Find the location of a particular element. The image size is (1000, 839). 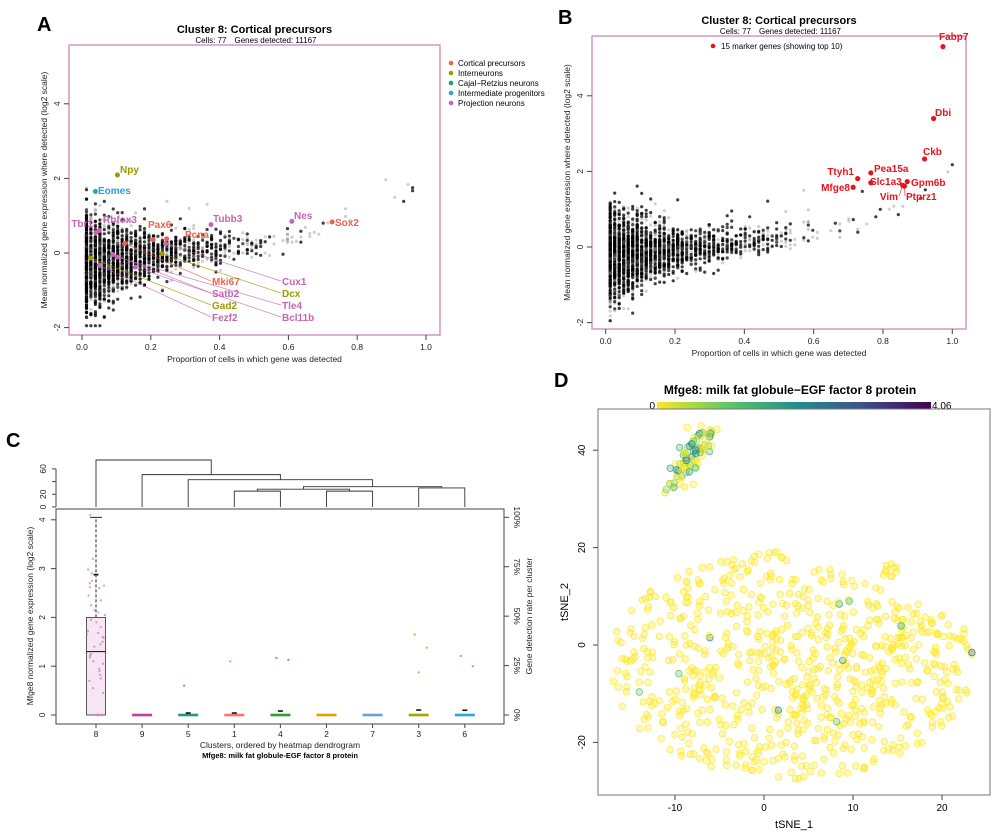

y-tick-label: 4 is located at coordinates (57, 103).